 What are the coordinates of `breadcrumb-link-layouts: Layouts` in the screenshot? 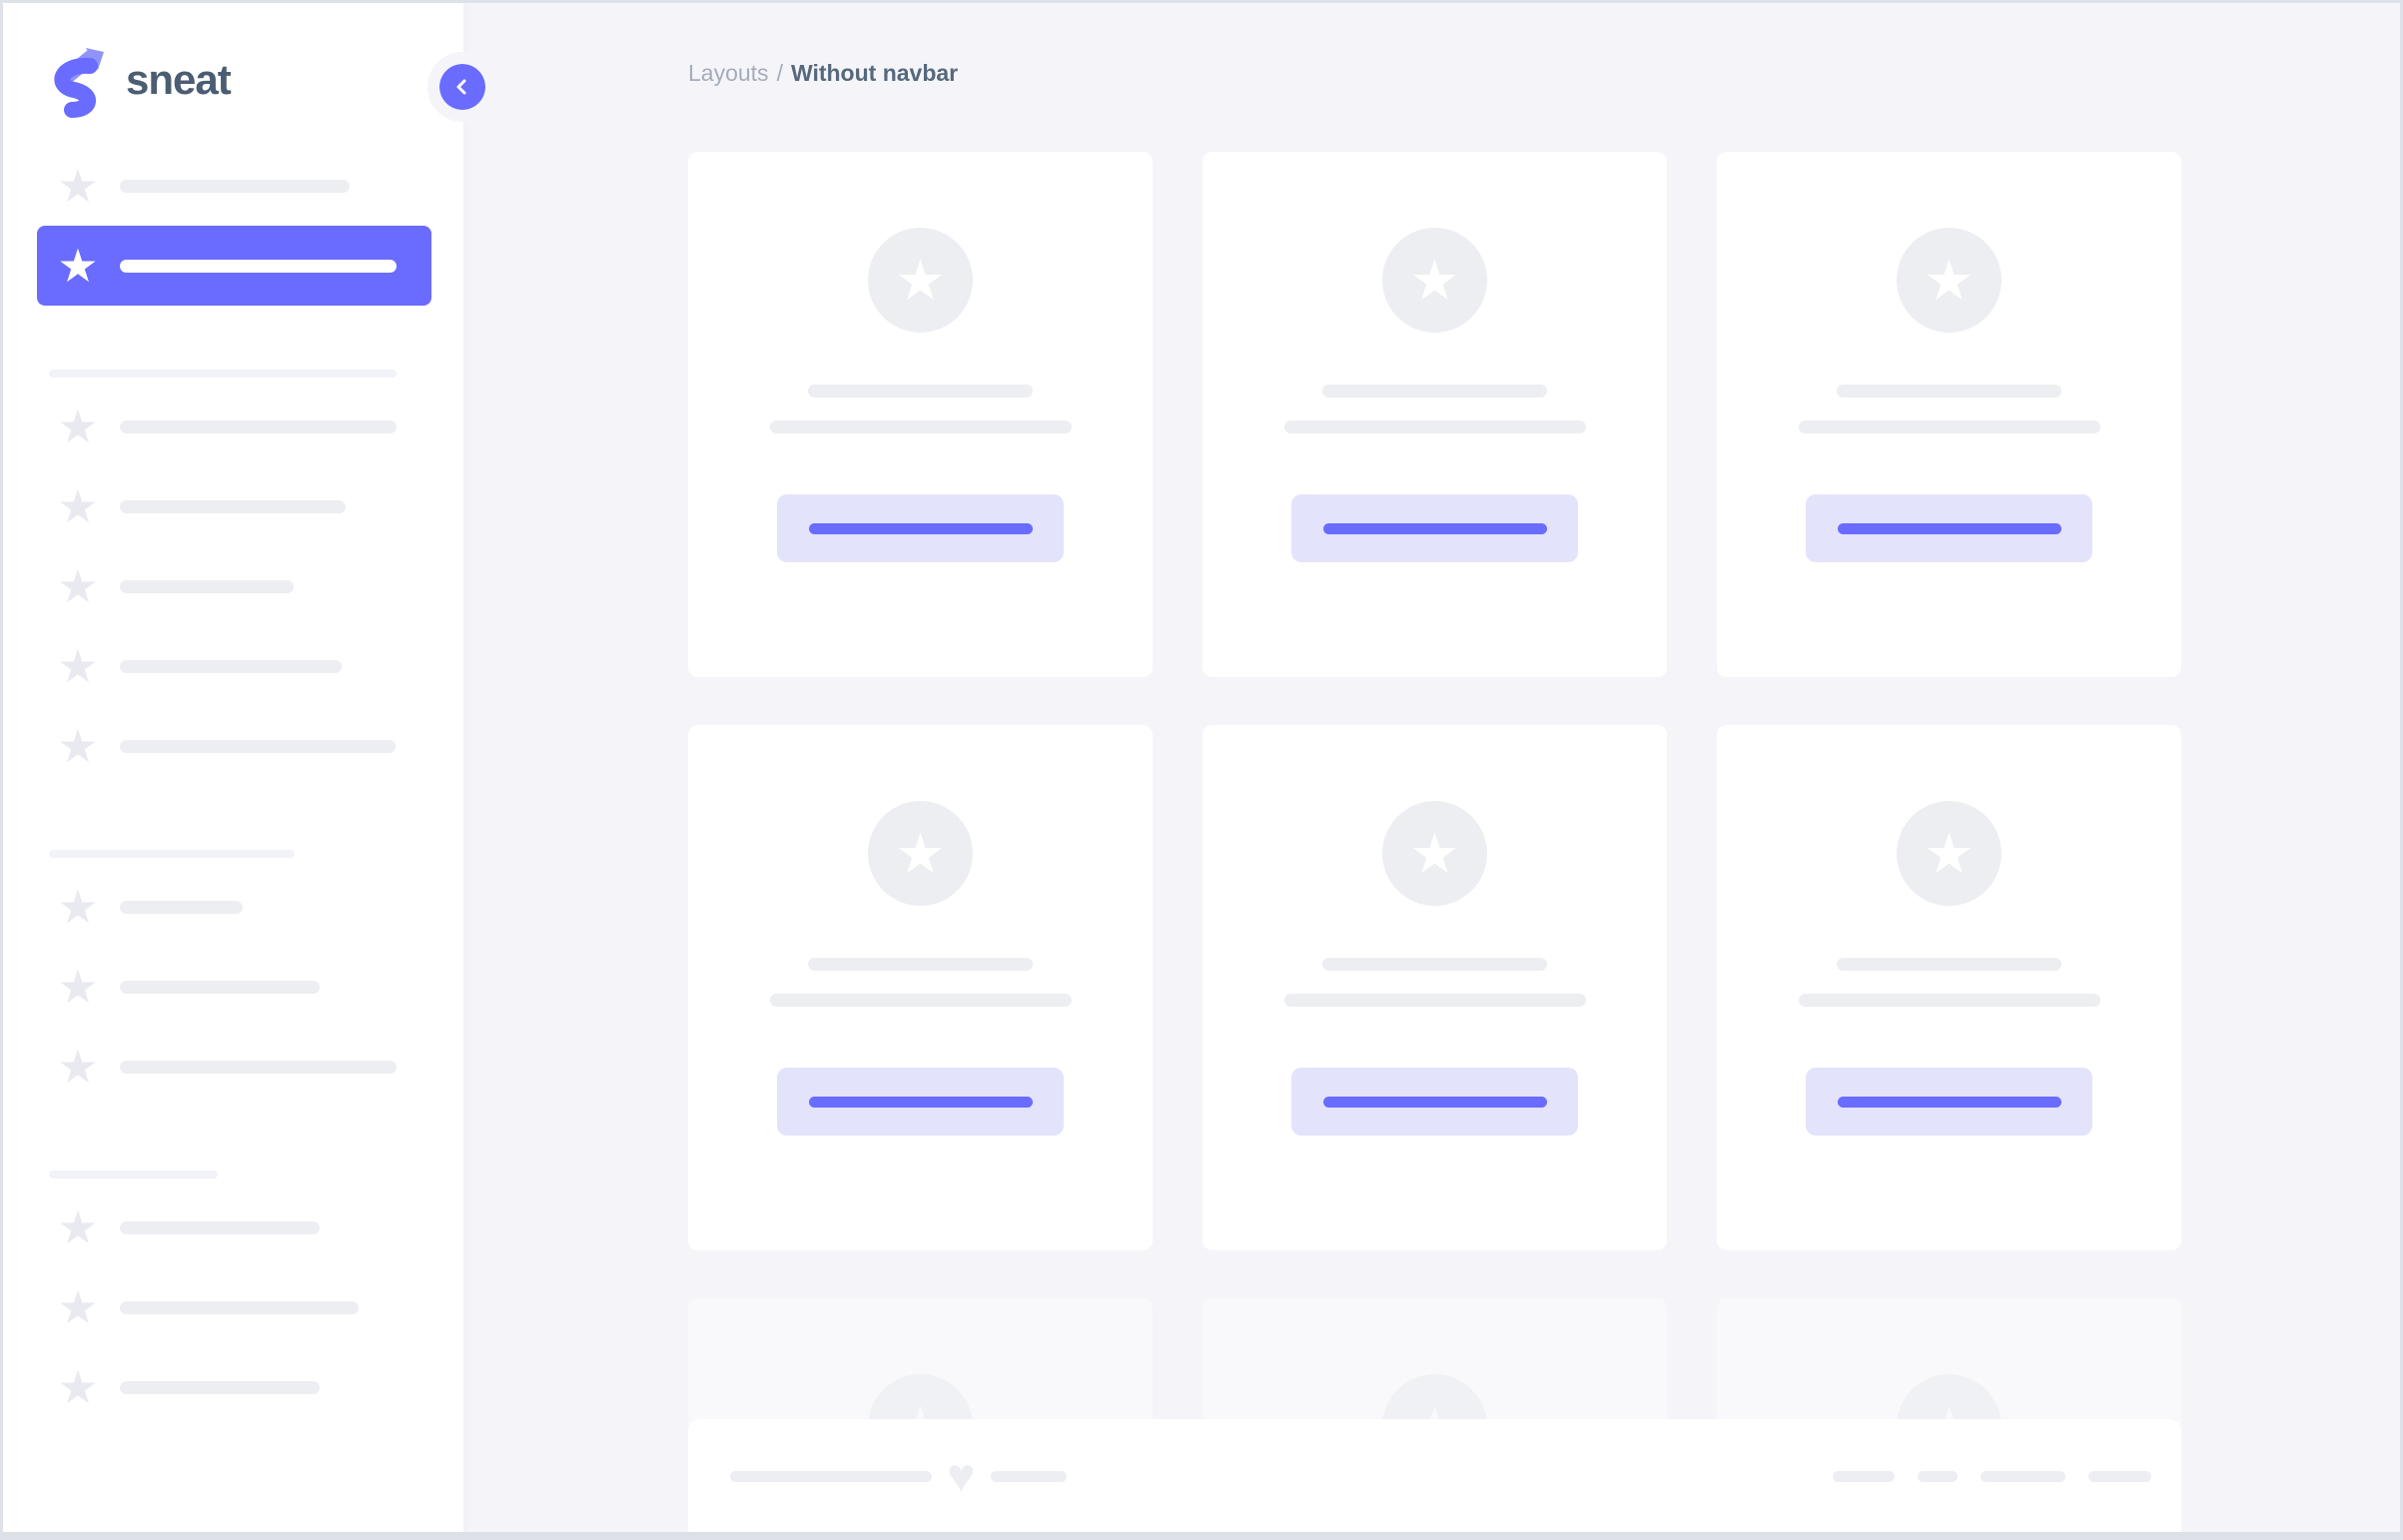 It's located at (729, 73).